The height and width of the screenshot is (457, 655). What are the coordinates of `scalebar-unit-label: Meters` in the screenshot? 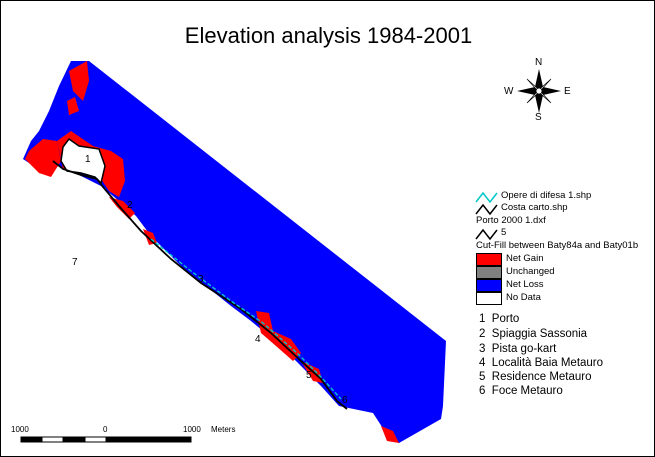 It's located at (223, 429).